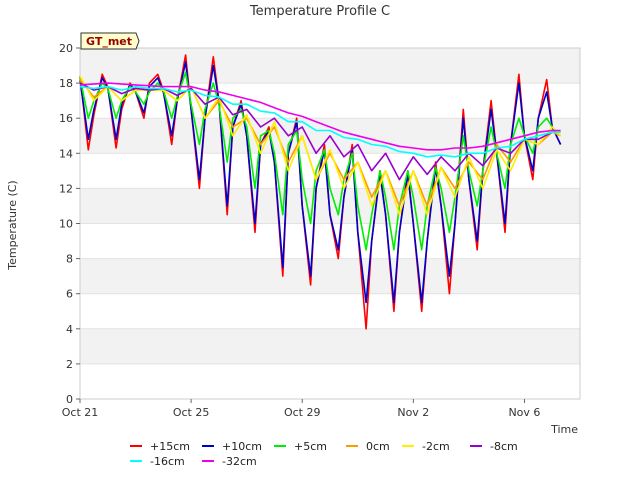 Image resolution: width=640 pixels, height=480 pixels. Describe the element at coordinates (170, 446) in the screenshot. I see `legend-label: +15cm` at that location.